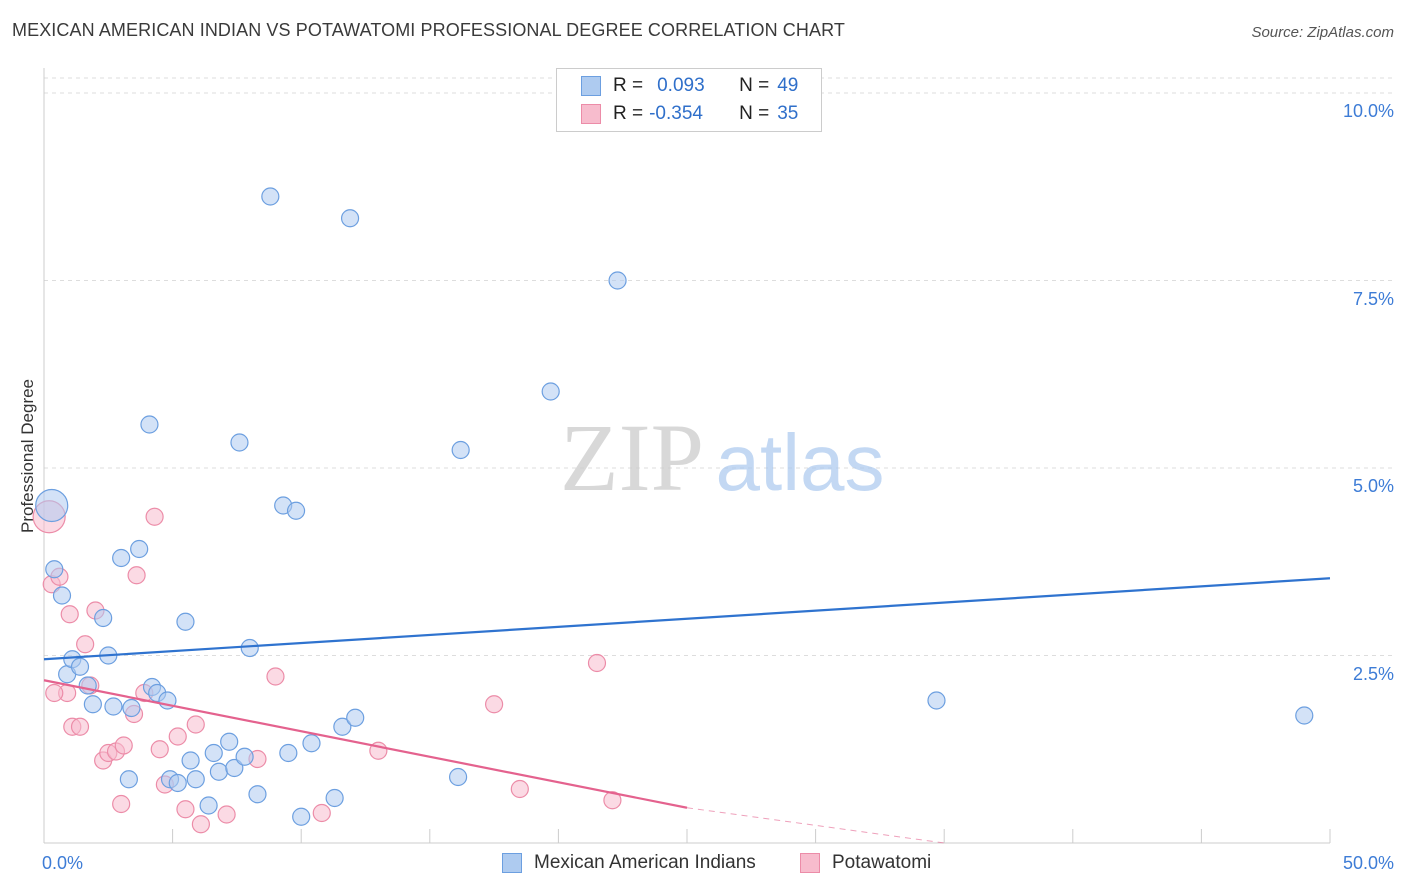 This screenshot has width=1406, height=892. I want to click on legend-row-pink: R = -0.354 N = 35, so click(689, 114).